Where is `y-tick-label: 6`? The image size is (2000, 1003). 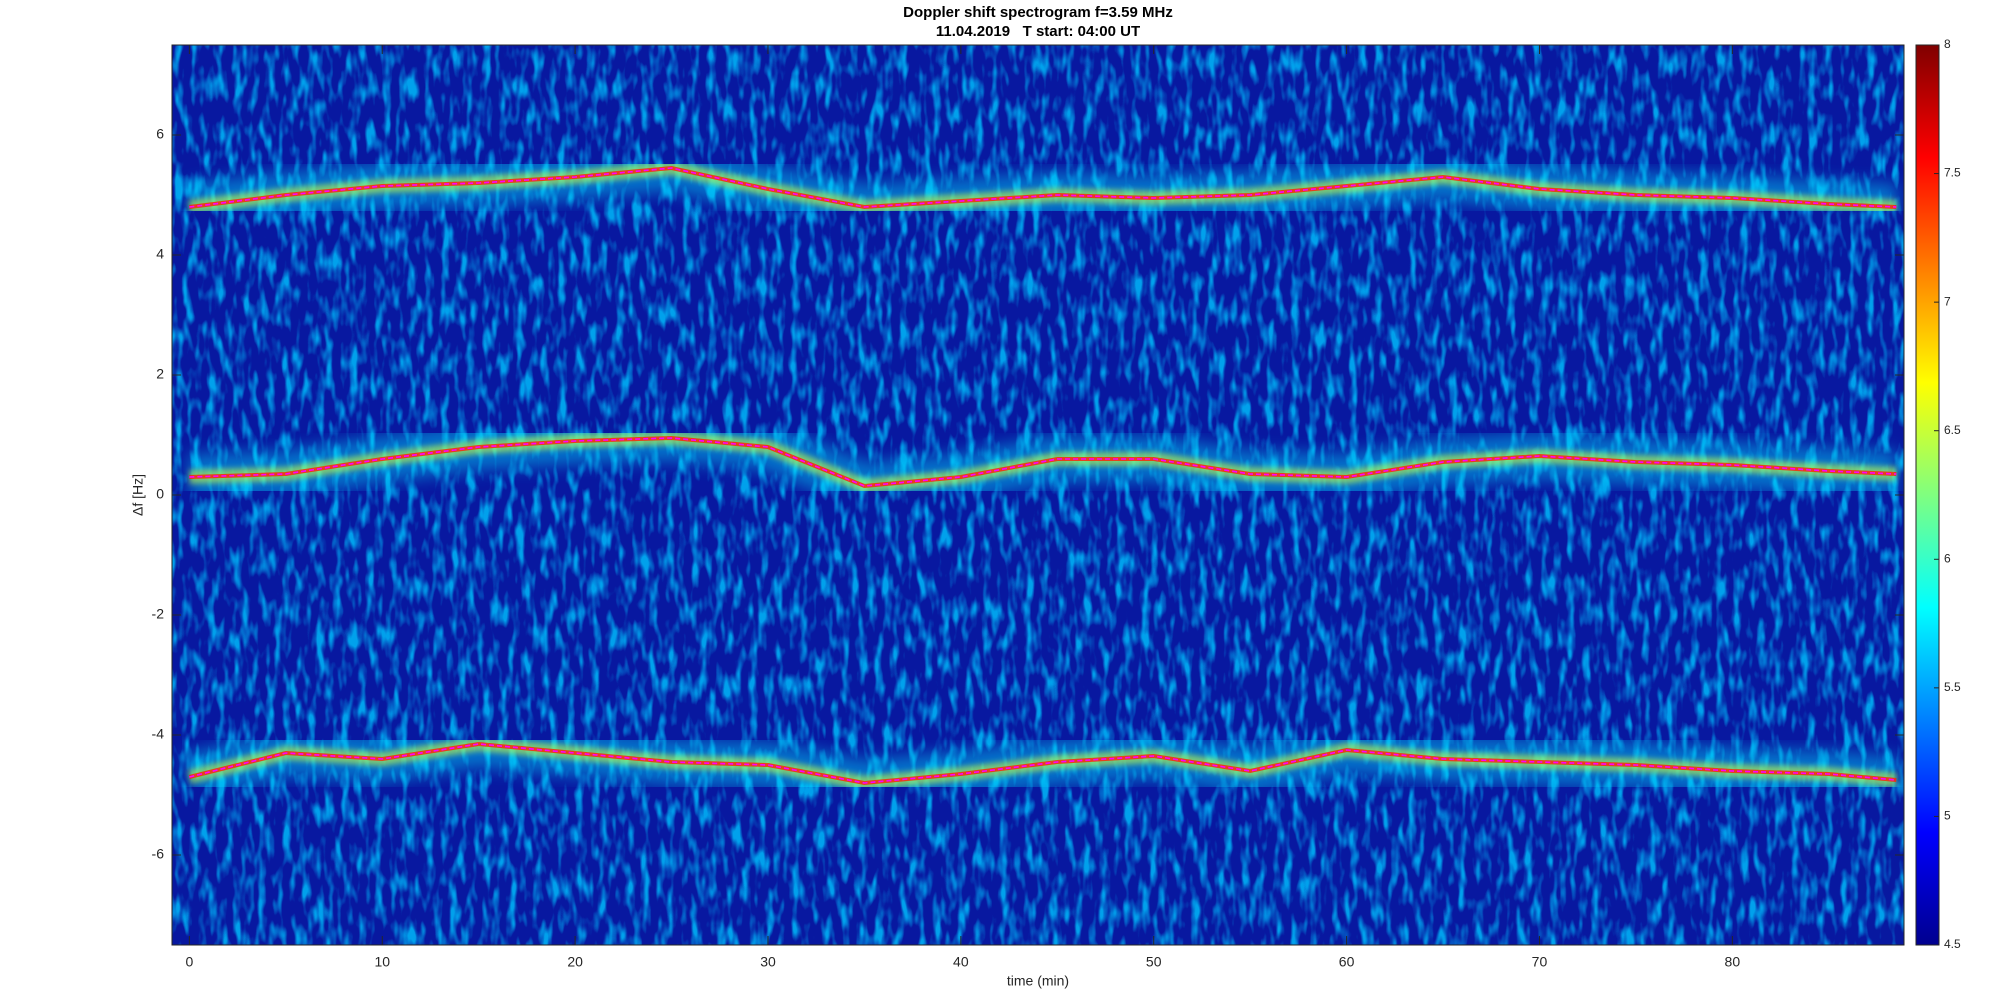
y-tick-label: 6 is located at coordinates (160, 134).